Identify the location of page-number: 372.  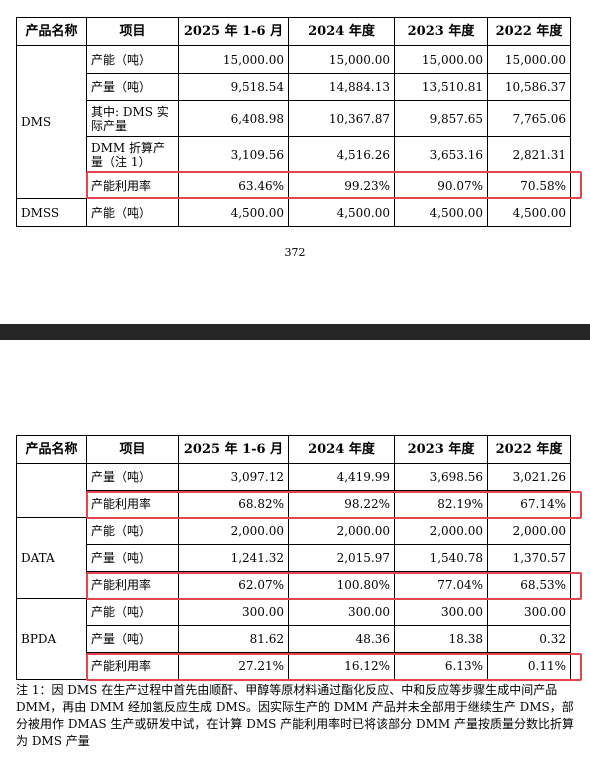
(295, 252).